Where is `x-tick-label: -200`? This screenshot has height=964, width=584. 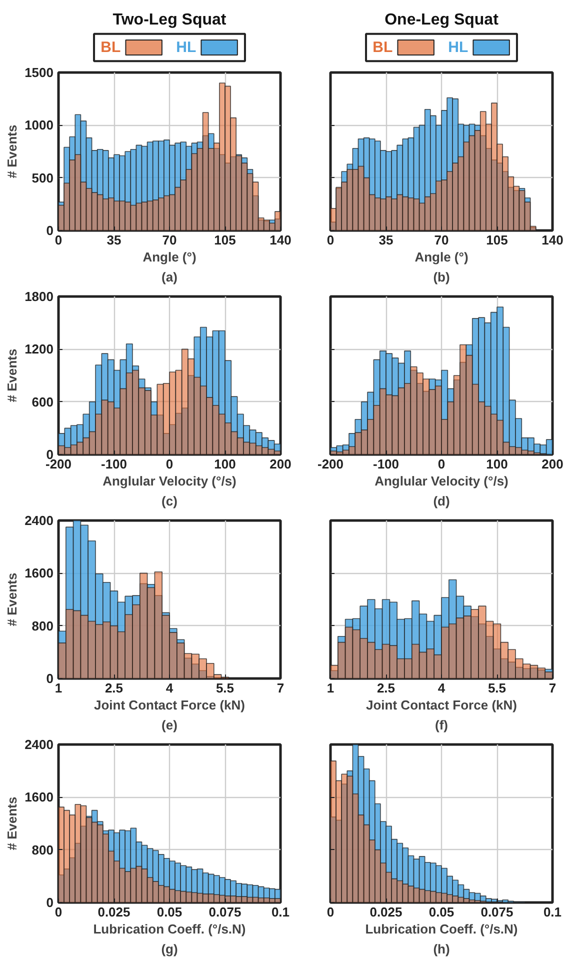 x-tick-label: -200 is located at coordinates (330, 464).